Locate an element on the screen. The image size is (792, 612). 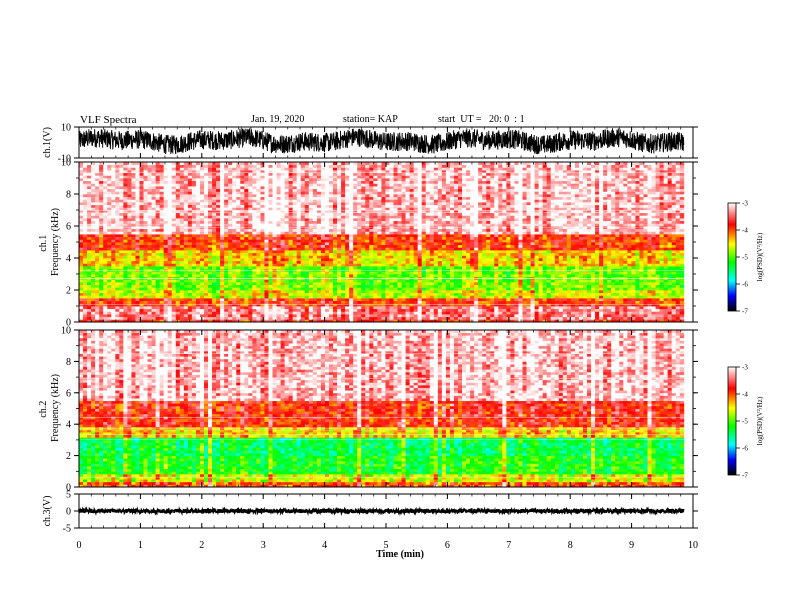
ch1-waveform-axis: 10 -10 is located at coordinates (378, 144).